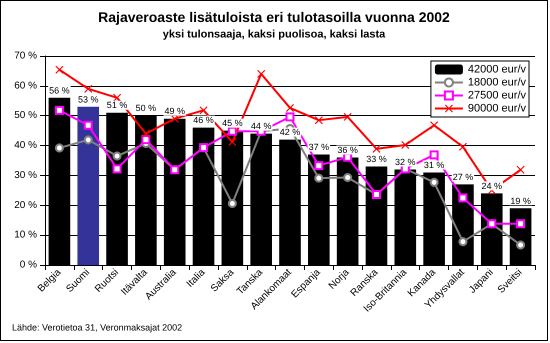 The height and width of the screenshot is (343, 550). I want to click on legend-label: 42000 eur/v, so click(497, 70).